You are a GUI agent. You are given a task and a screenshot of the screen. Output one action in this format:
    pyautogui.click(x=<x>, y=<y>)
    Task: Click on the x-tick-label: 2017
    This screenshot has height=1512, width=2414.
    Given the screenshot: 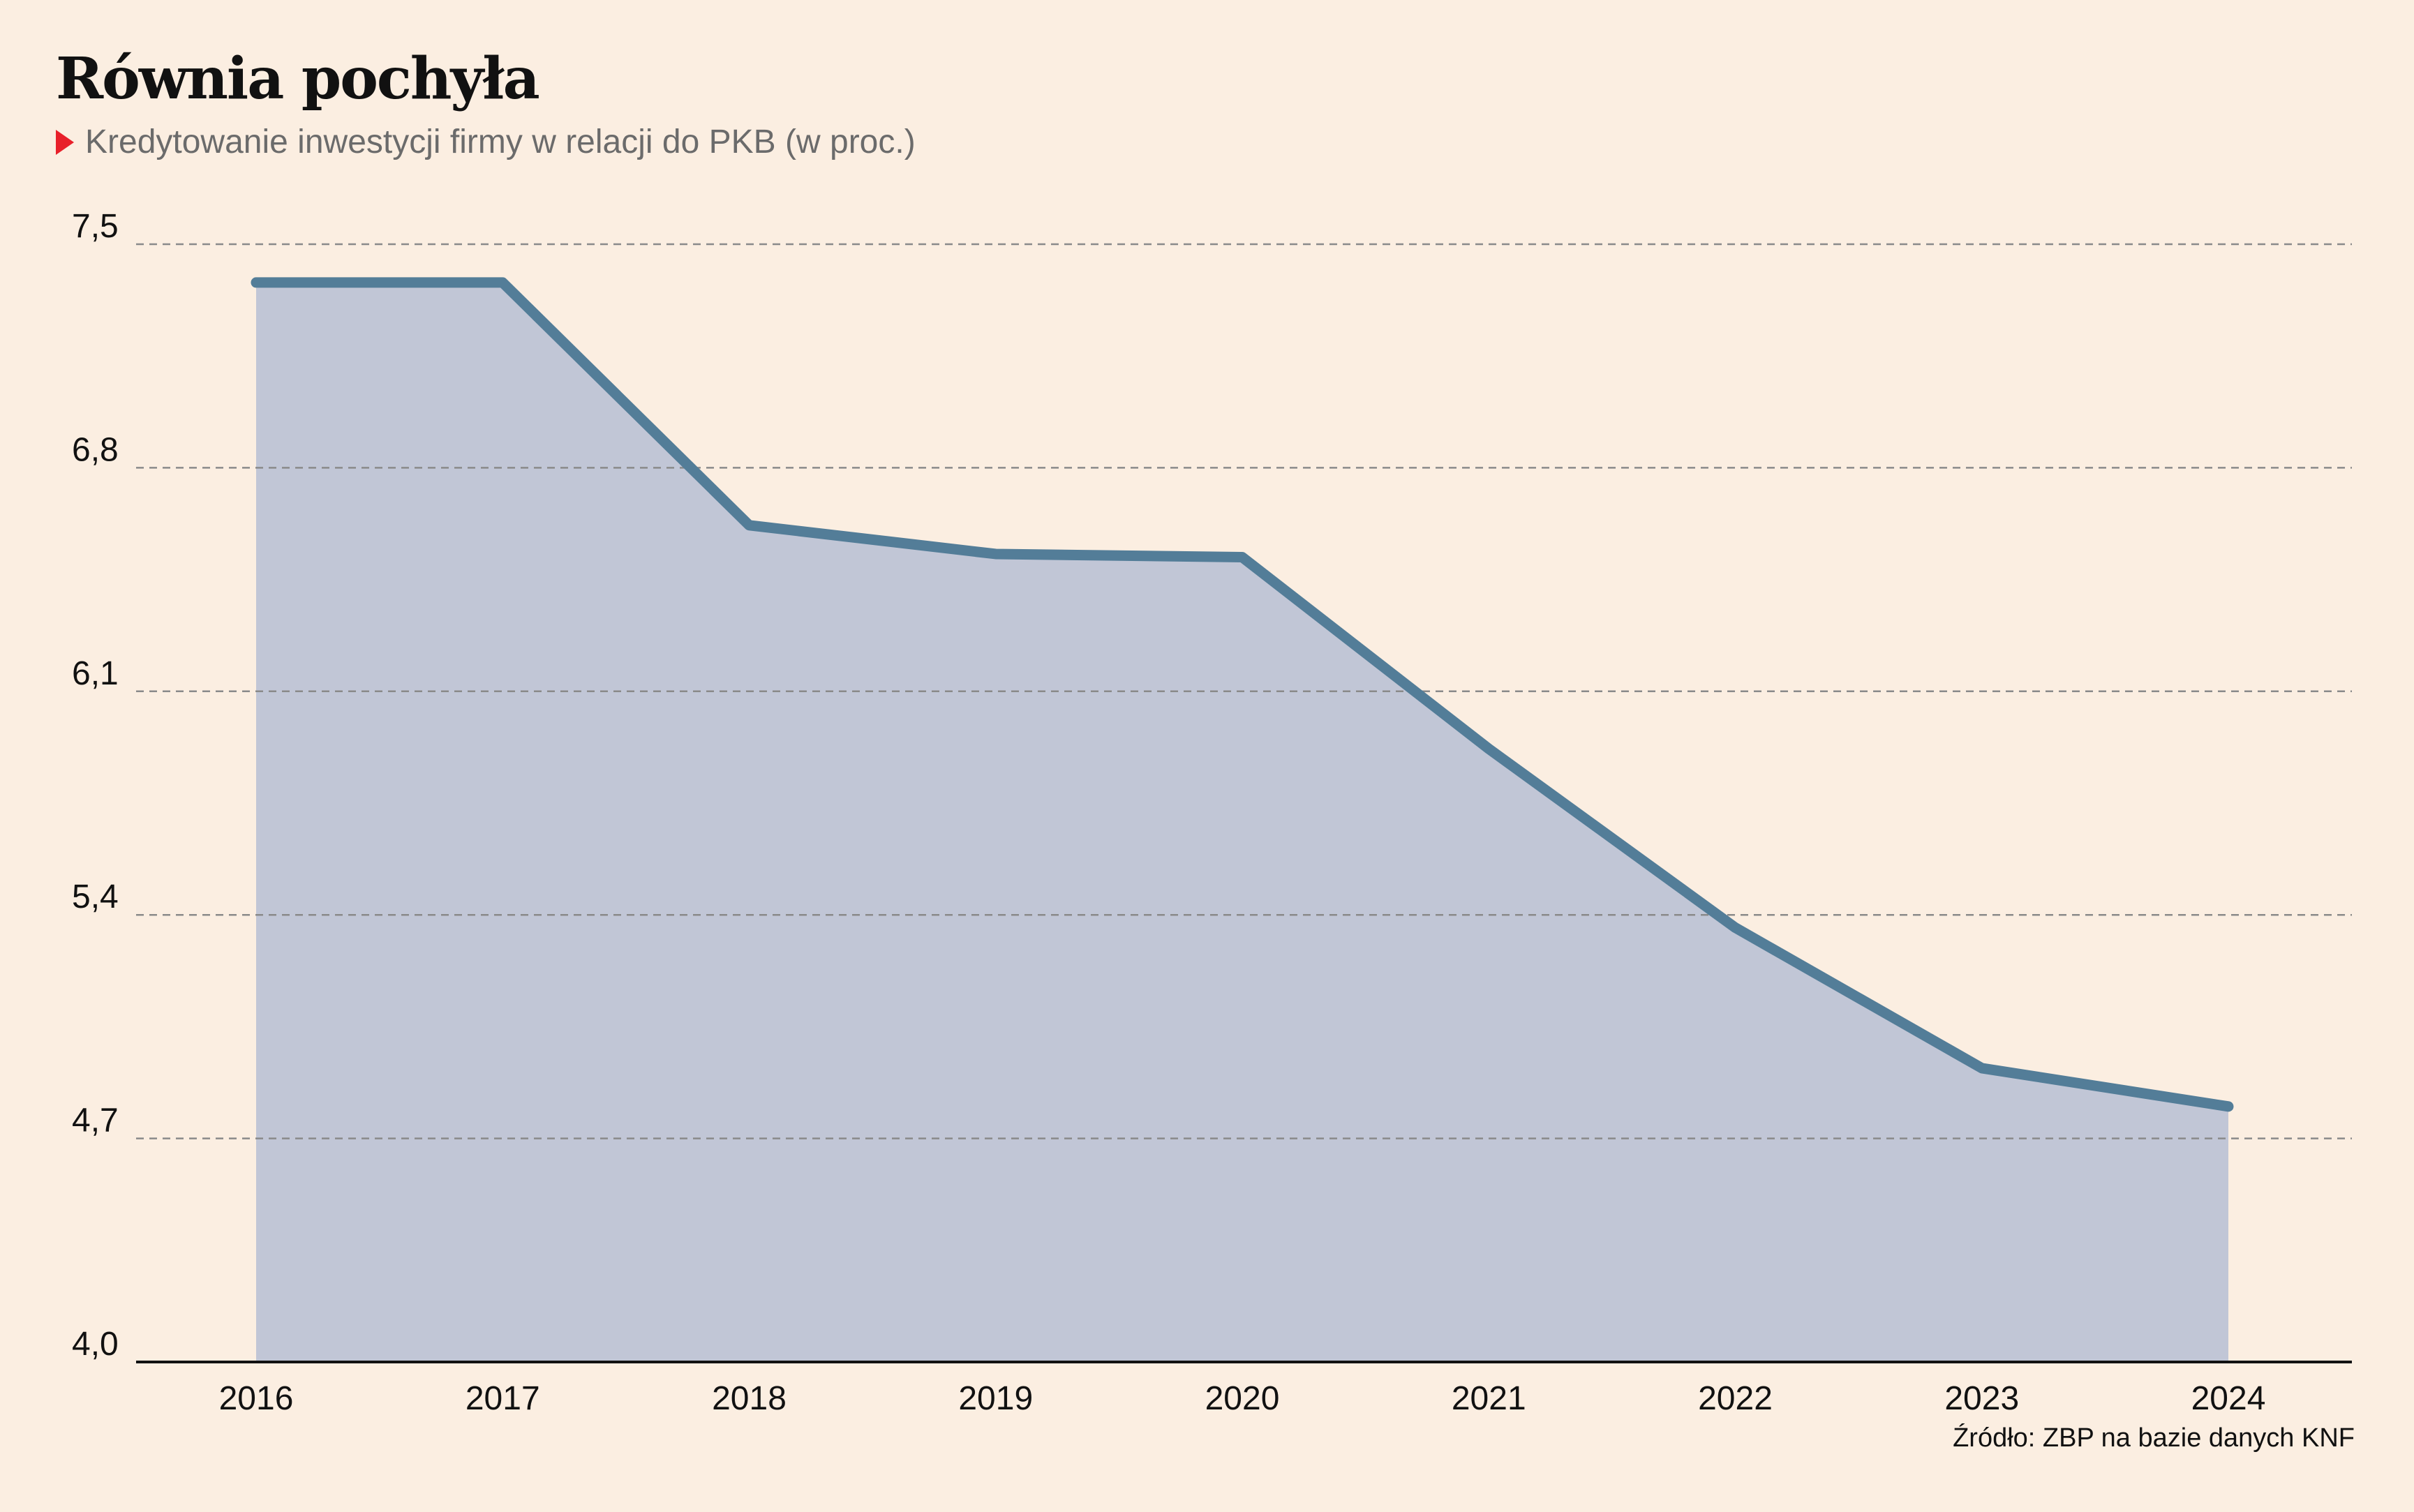 What is the action you would take?
    pyautogui.click(x=502, y=1398)
    